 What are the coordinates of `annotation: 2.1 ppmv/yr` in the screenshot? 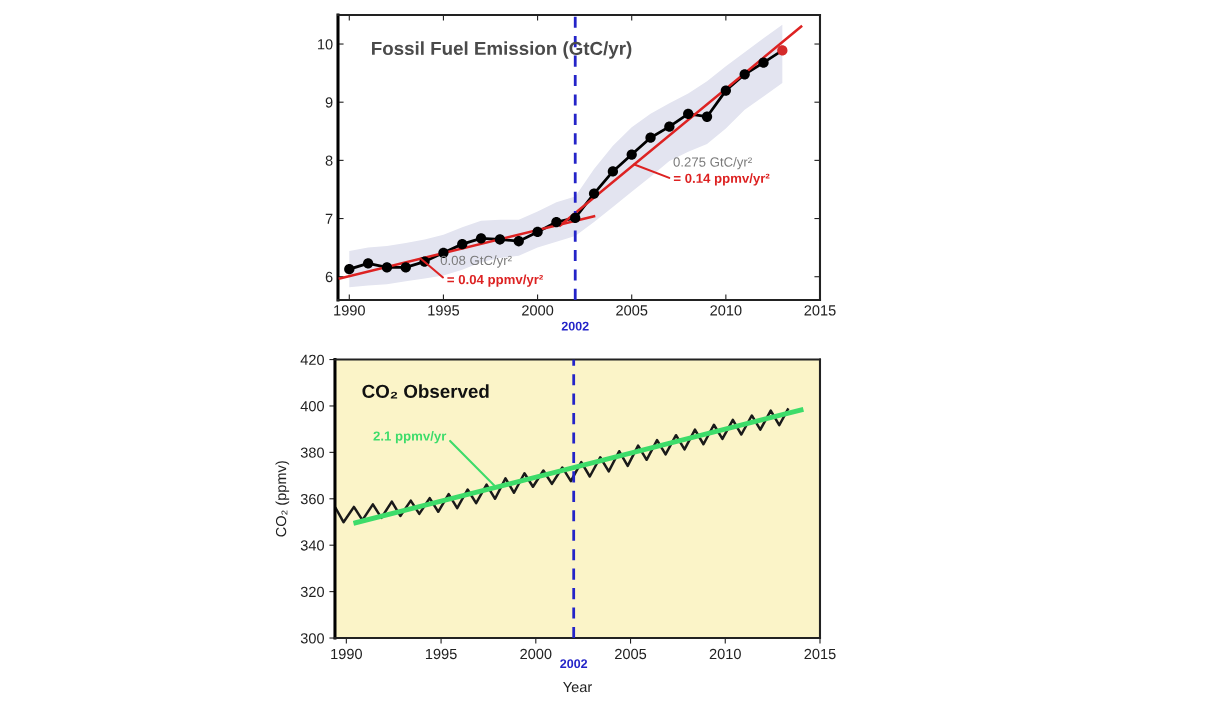 It's located at (410, 437).